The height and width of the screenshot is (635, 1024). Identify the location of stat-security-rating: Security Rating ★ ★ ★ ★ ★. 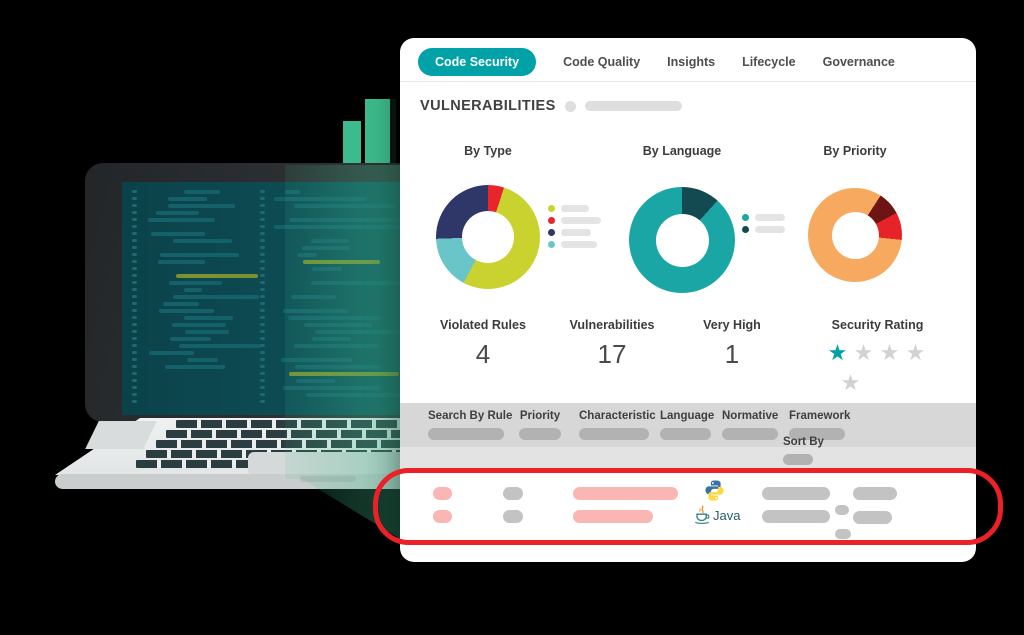
(877, 357).